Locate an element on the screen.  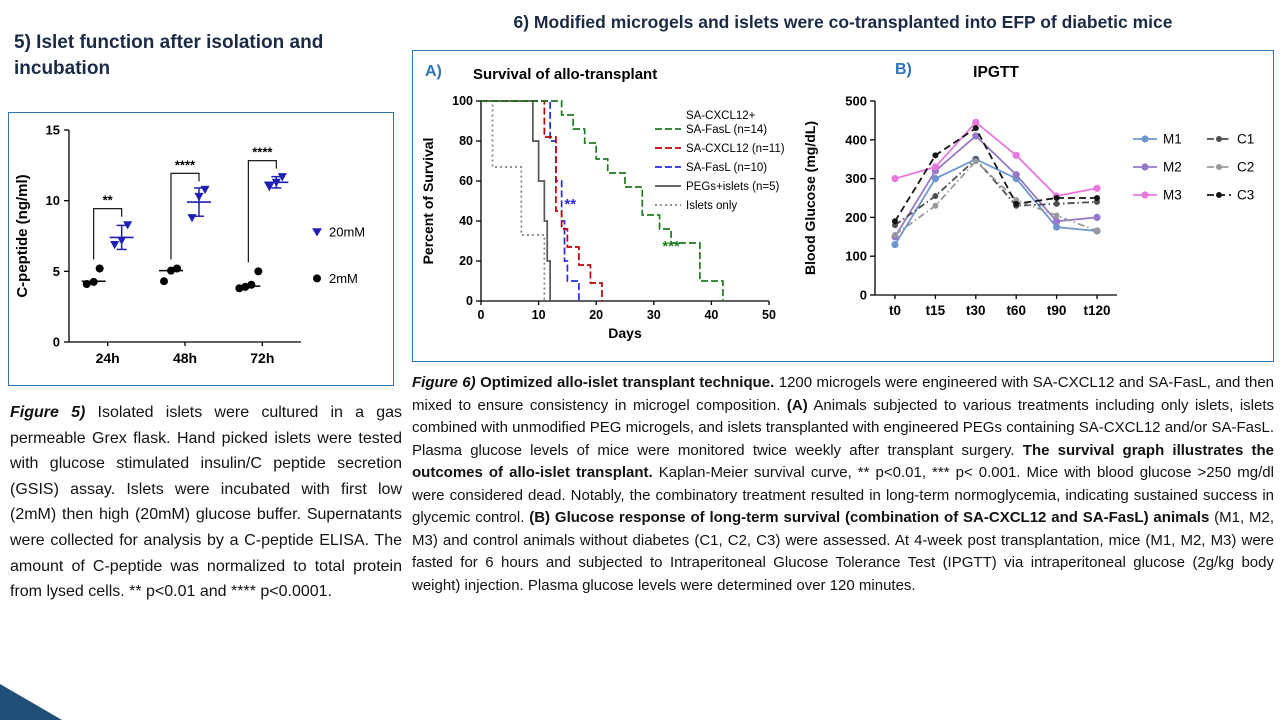
slide-corner-decoration is located at coordinates (31, 702).